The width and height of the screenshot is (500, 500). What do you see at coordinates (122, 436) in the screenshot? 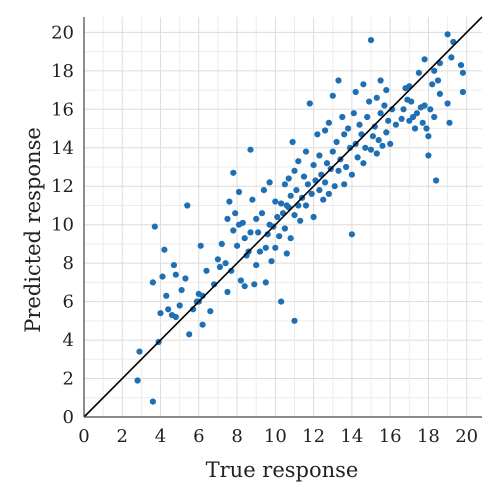
I see `x-tick-label: 2` at bounding box center [122, 436].